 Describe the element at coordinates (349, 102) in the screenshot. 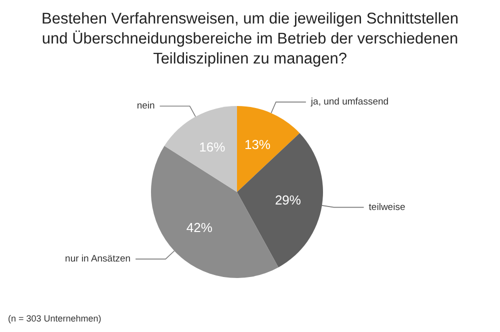

I see `slice-label: ja, und umfassend` at that location.